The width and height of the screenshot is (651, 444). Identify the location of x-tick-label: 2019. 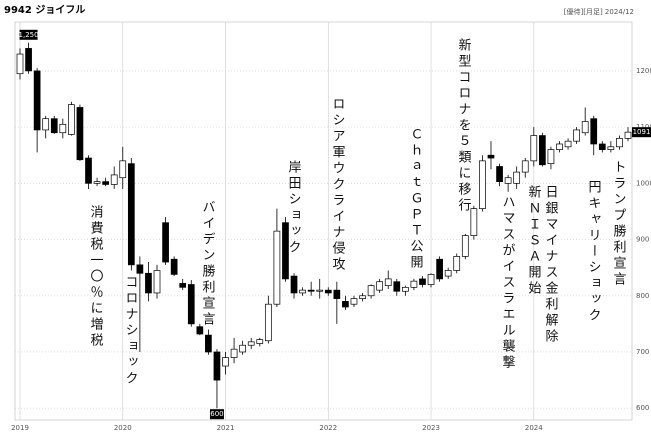
(20, 428).